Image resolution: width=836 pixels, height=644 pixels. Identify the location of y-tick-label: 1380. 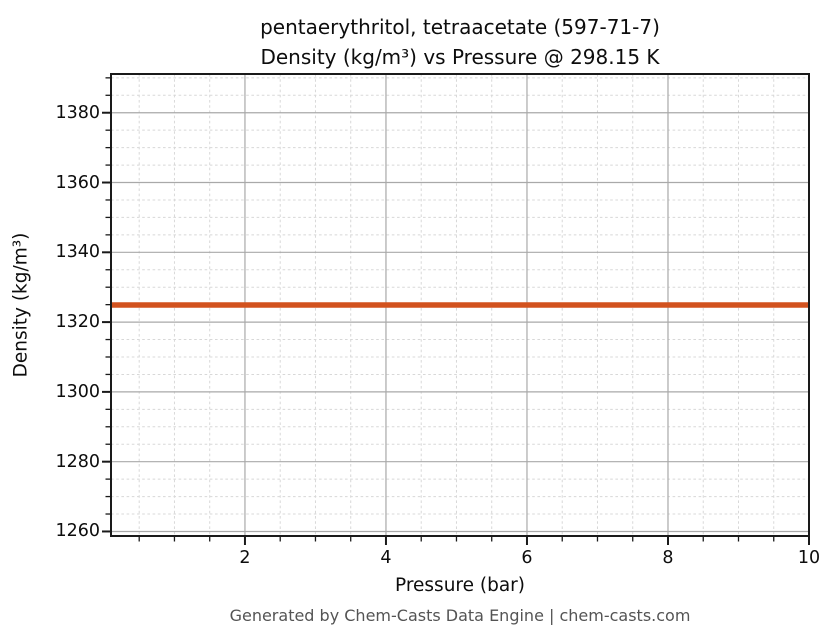
(77, 112).